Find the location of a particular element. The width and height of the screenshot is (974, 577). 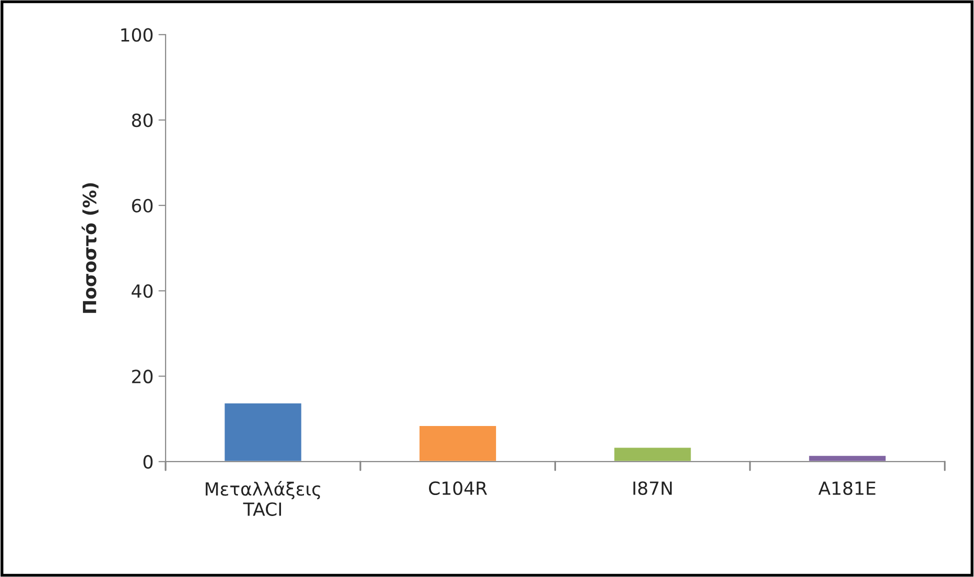

x-tick-label: Μεταλλάξεις TACI is located at coordinates (263, 498).